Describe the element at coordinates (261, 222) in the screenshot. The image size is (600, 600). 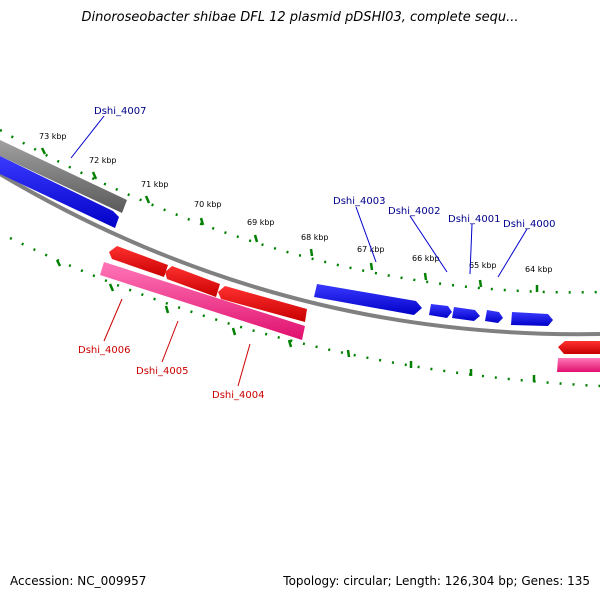
I see `tick-label-69kbp: 69 kbp` at that location.